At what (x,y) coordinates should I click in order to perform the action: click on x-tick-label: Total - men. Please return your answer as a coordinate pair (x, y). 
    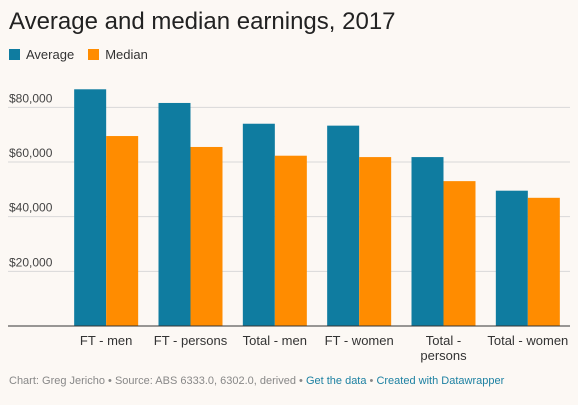
    Looking at the image, I should click on (275, 340).